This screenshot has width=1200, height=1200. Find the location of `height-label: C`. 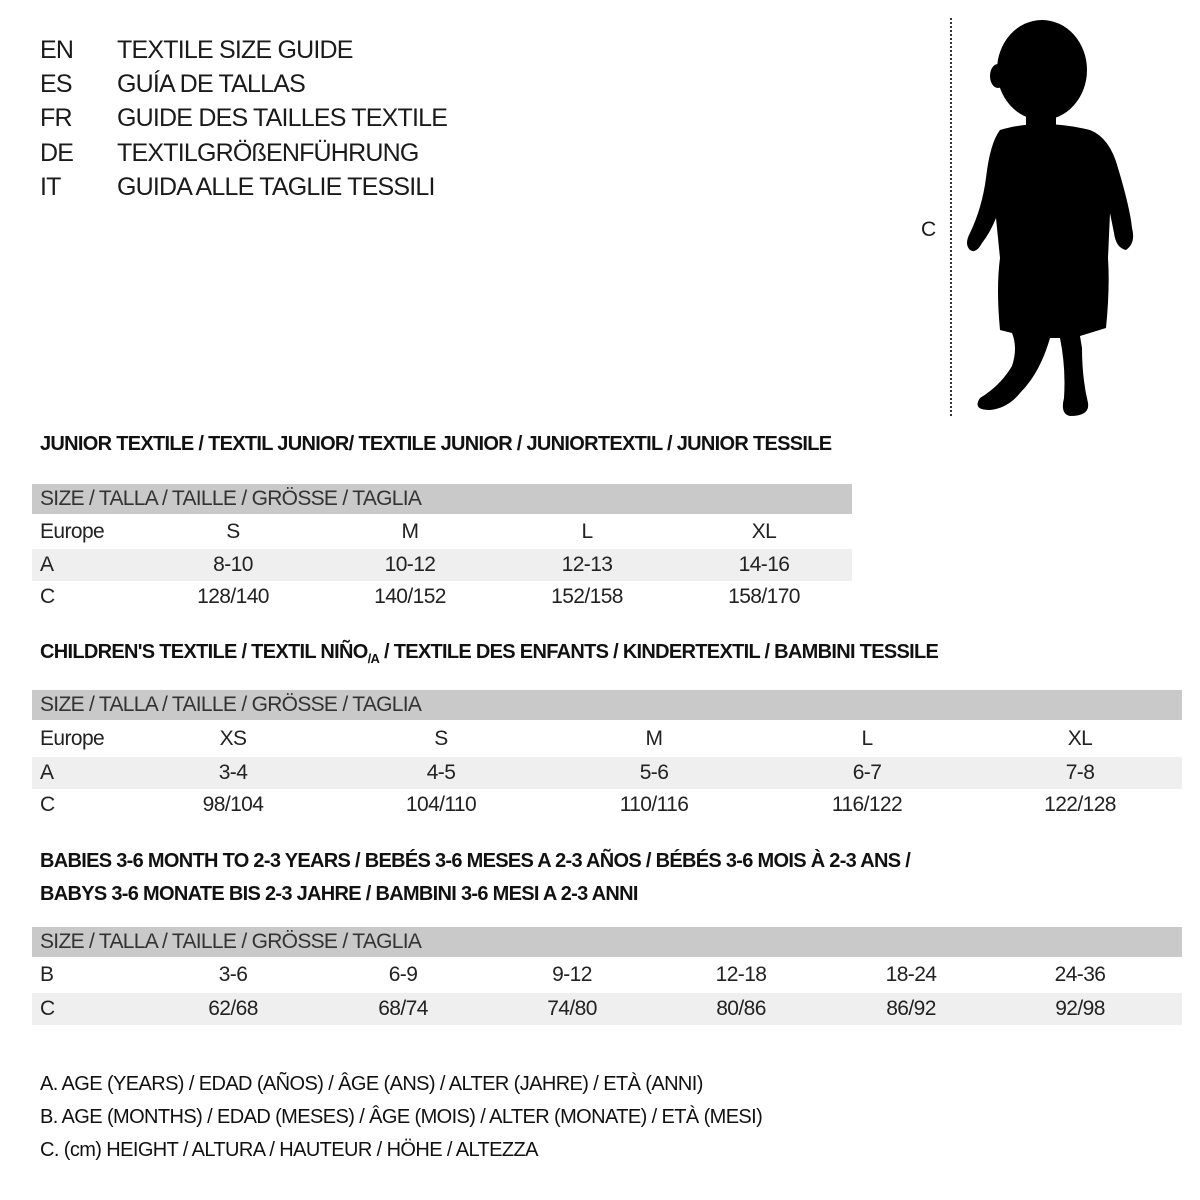

height-label: C is located at coordinates (929, 229).